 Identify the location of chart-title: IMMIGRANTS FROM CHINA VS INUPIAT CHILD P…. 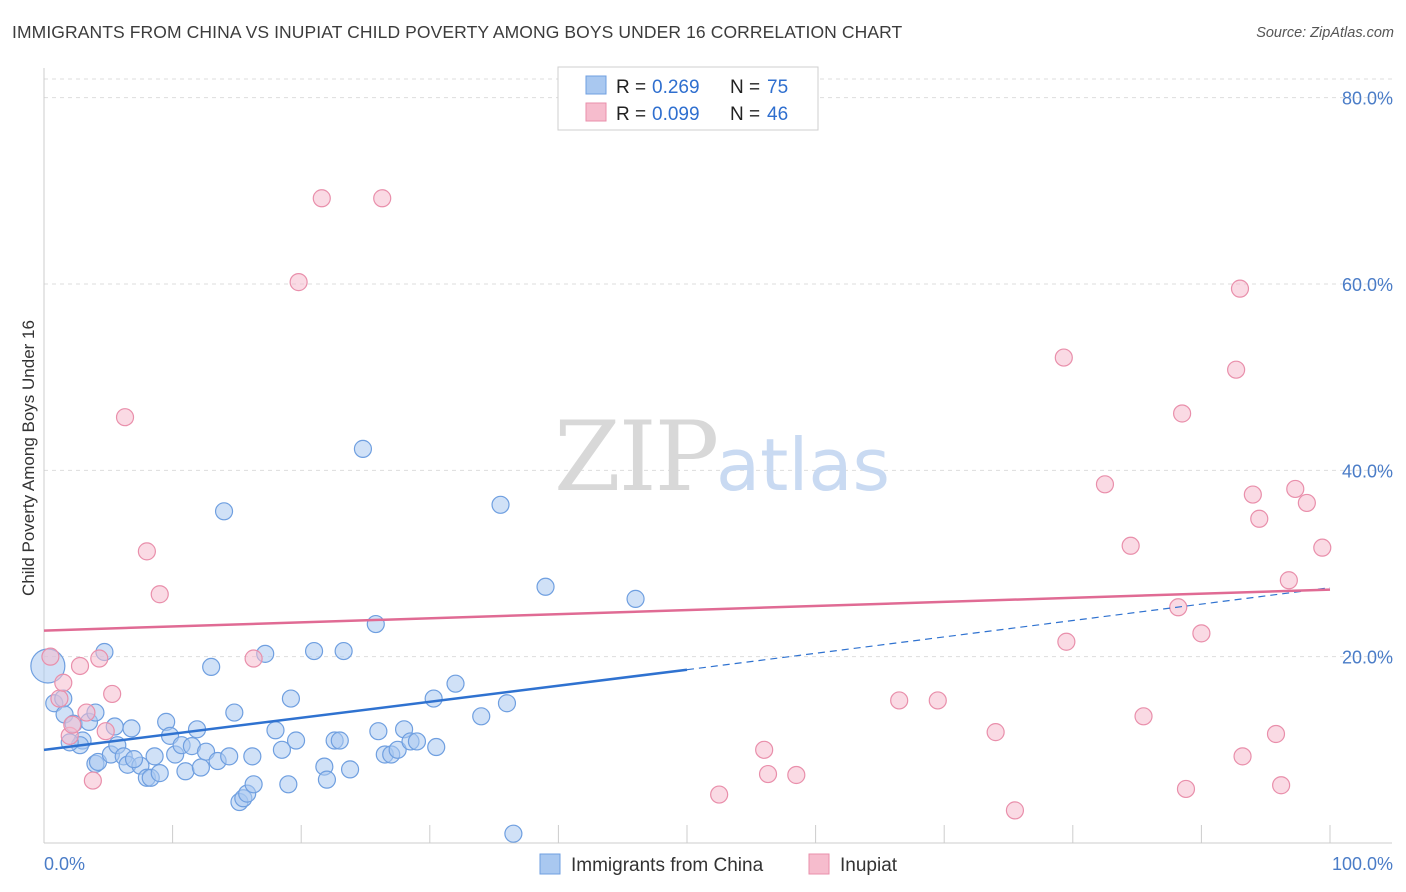
(457, 32).